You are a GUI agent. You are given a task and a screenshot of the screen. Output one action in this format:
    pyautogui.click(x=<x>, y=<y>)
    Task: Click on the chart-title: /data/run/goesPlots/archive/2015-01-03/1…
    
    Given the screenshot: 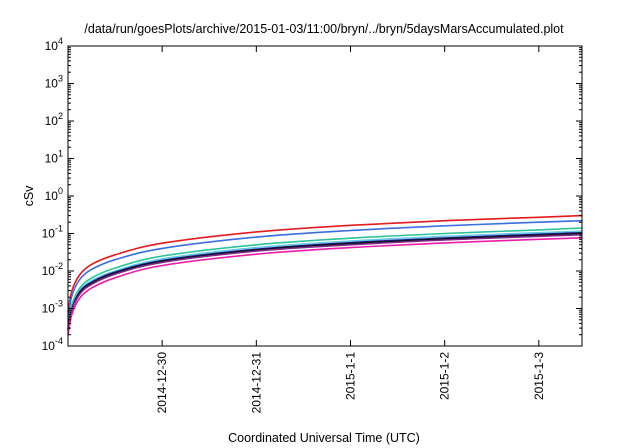 What is the action you would take?
    pyautogui.click(x=324, y=29)
    